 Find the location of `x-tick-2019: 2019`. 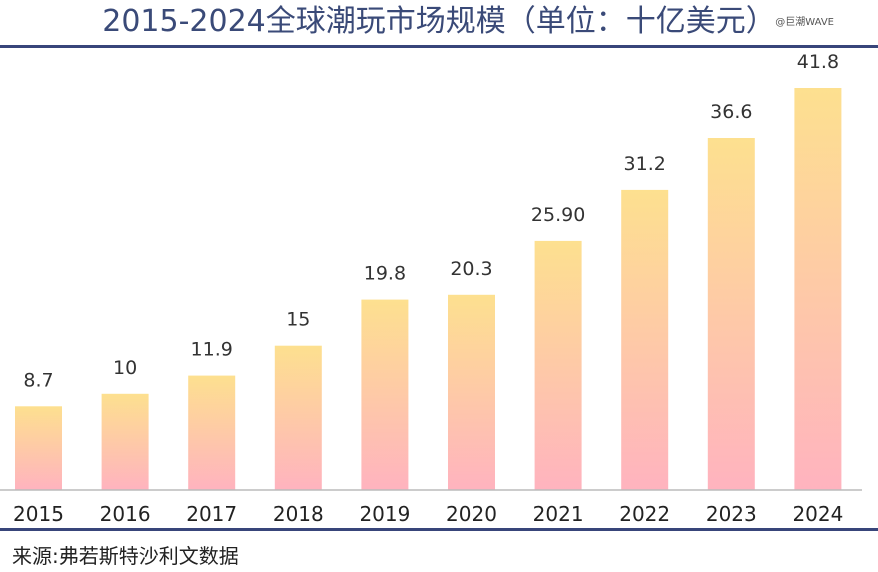

x-tick-2019: 2019 is located at coordinates (384, 514).